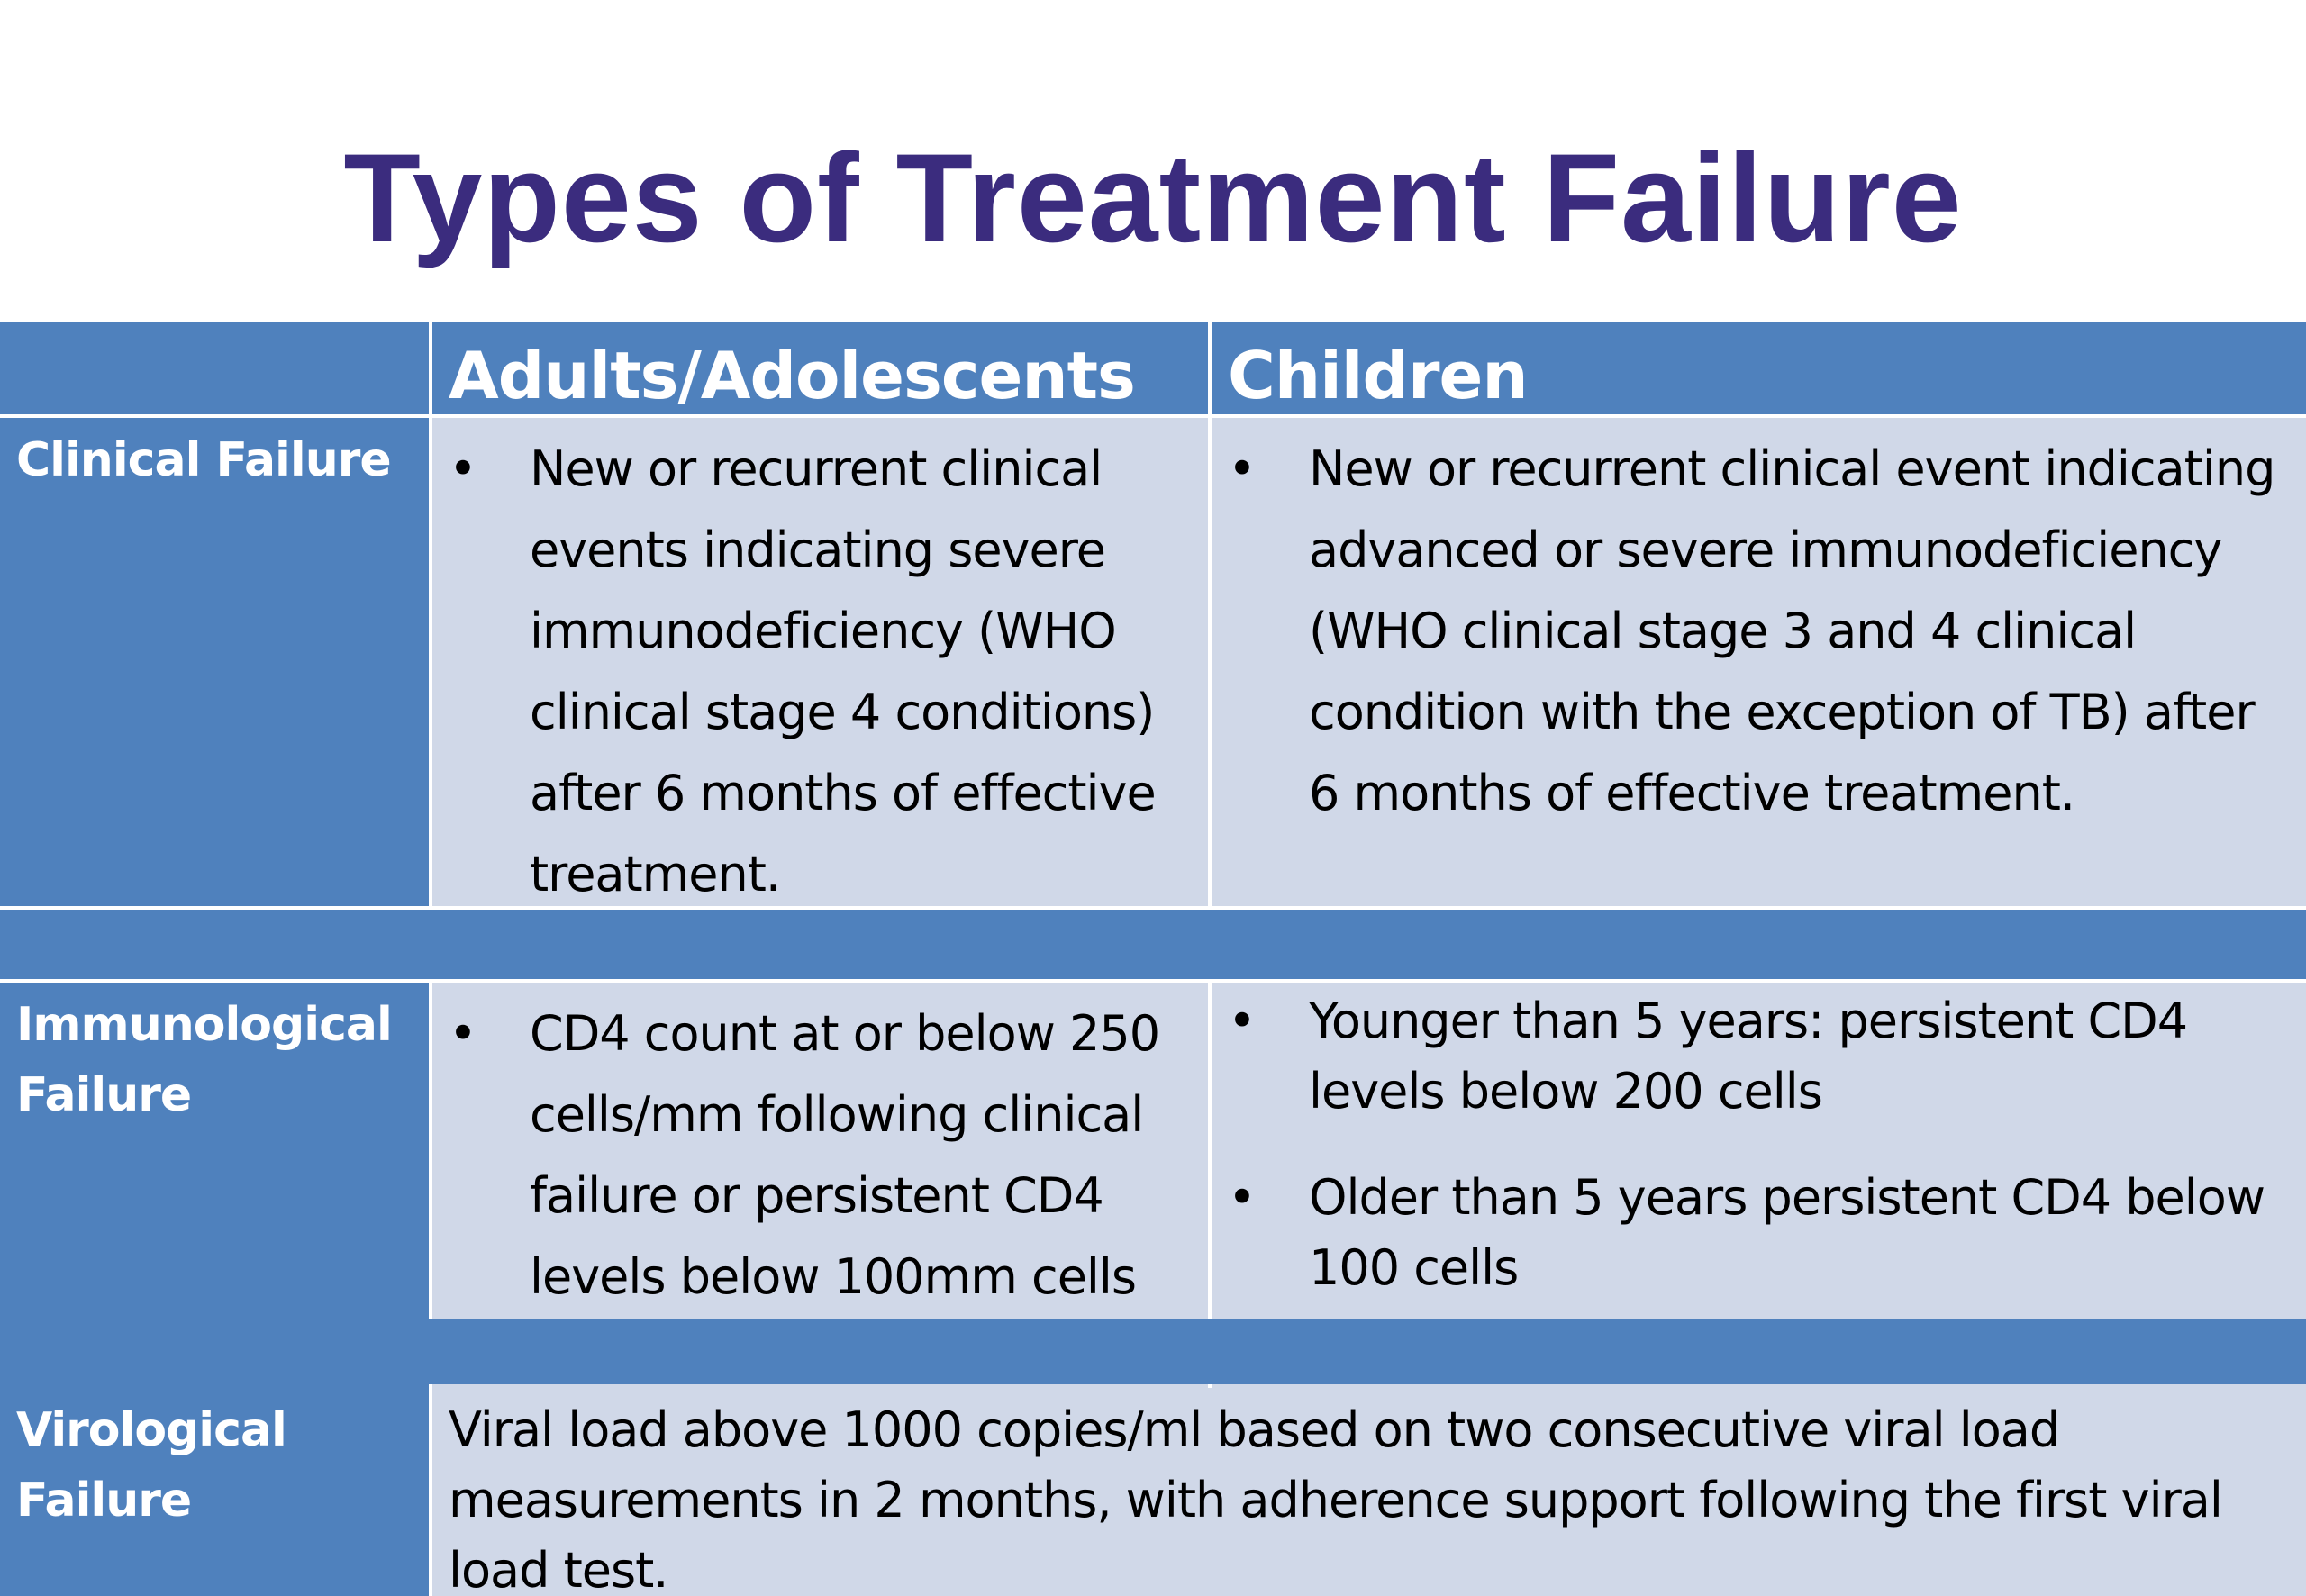 This screenshot has width=2306, height=1596. Describe the element at coordinates (214, 368) in the screenshot. I see `header-corner-cell` at that location.